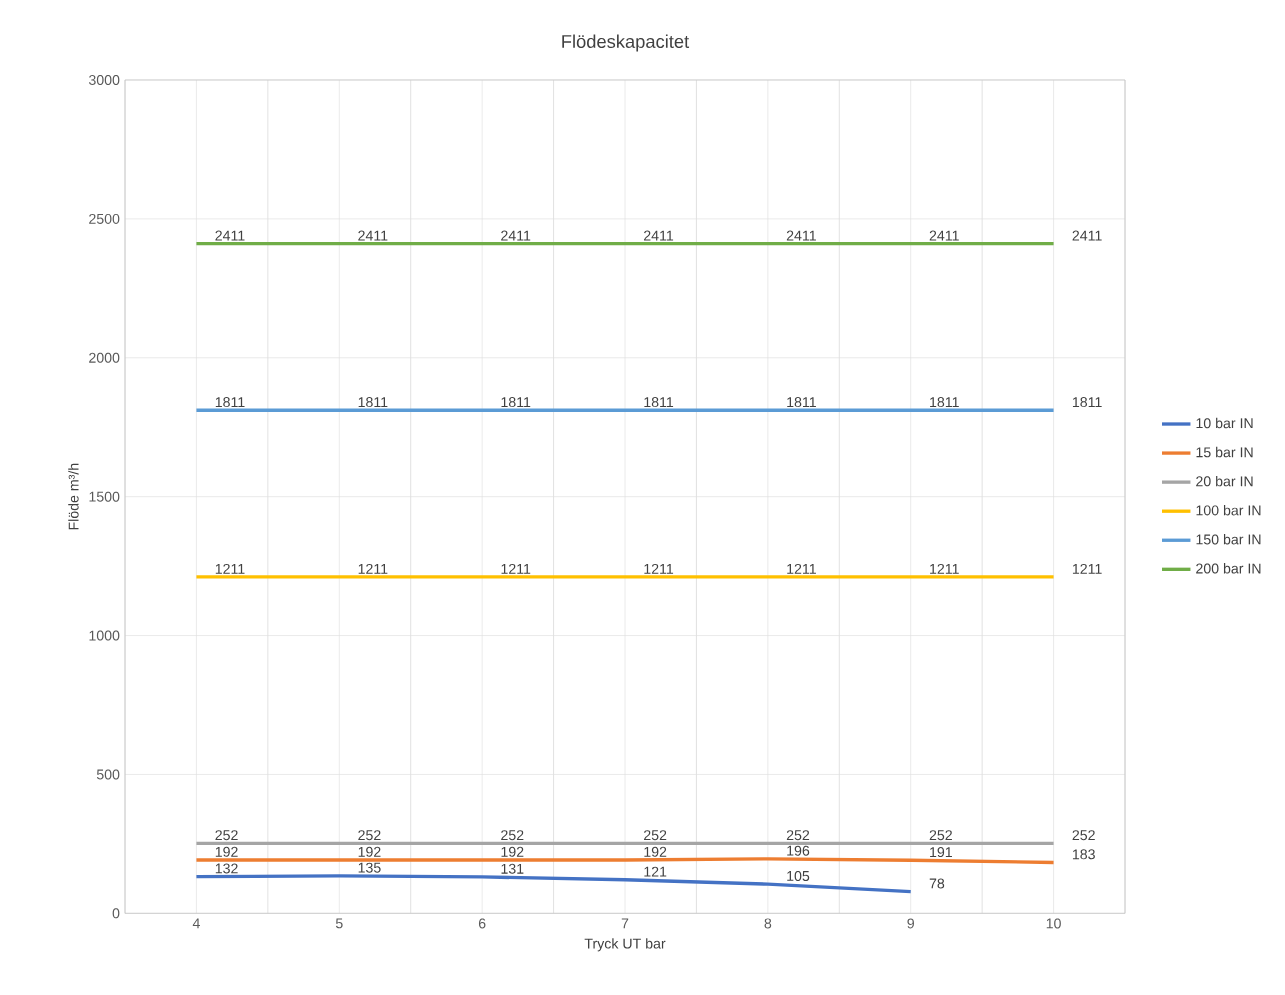  I want to click on y-tick-label: 500, so click(108, 774).